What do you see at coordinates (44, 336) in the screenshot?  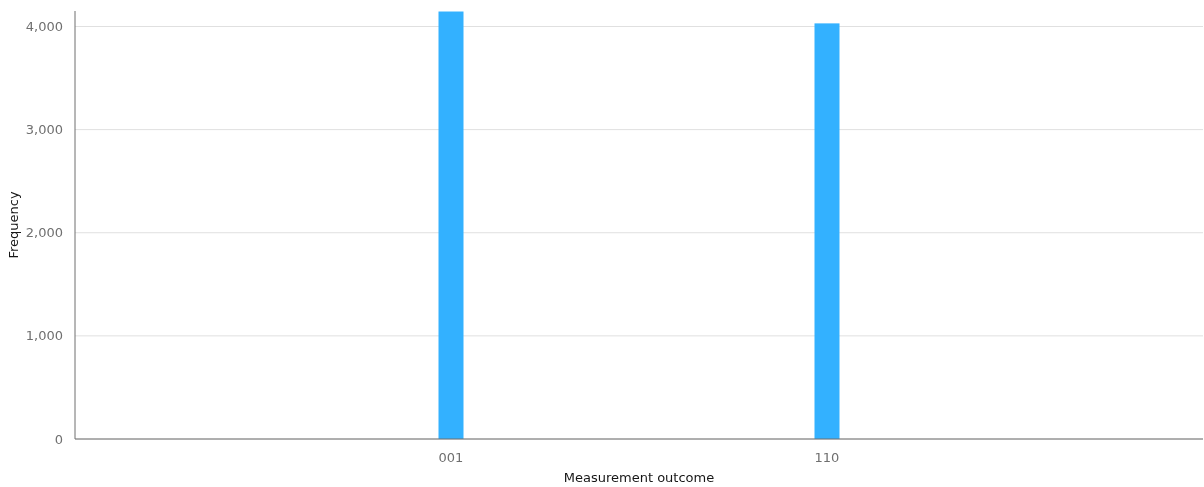 I see `y-tick-label: 1,000` at bounding box center [44, 336].